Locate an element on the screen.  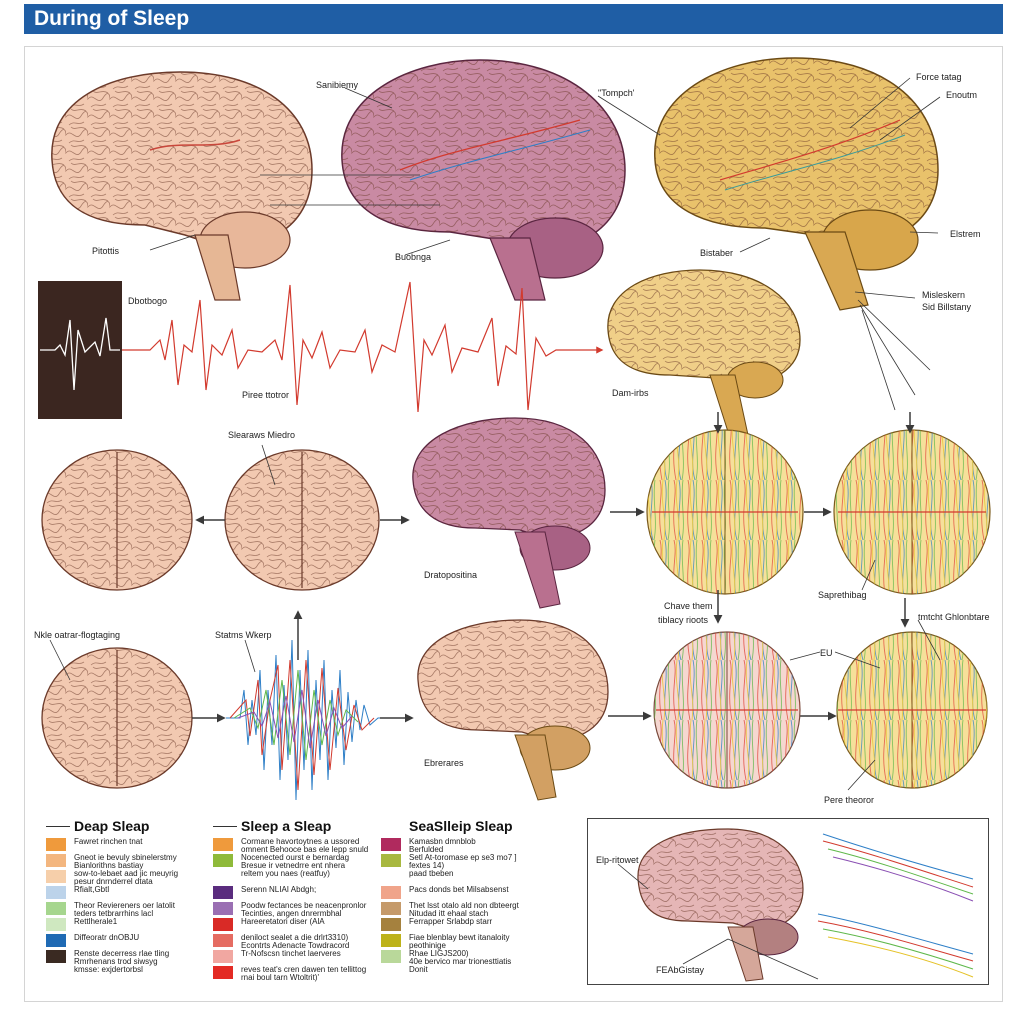
label-brain5: Dratopositina is located at coordinates (451, 575).